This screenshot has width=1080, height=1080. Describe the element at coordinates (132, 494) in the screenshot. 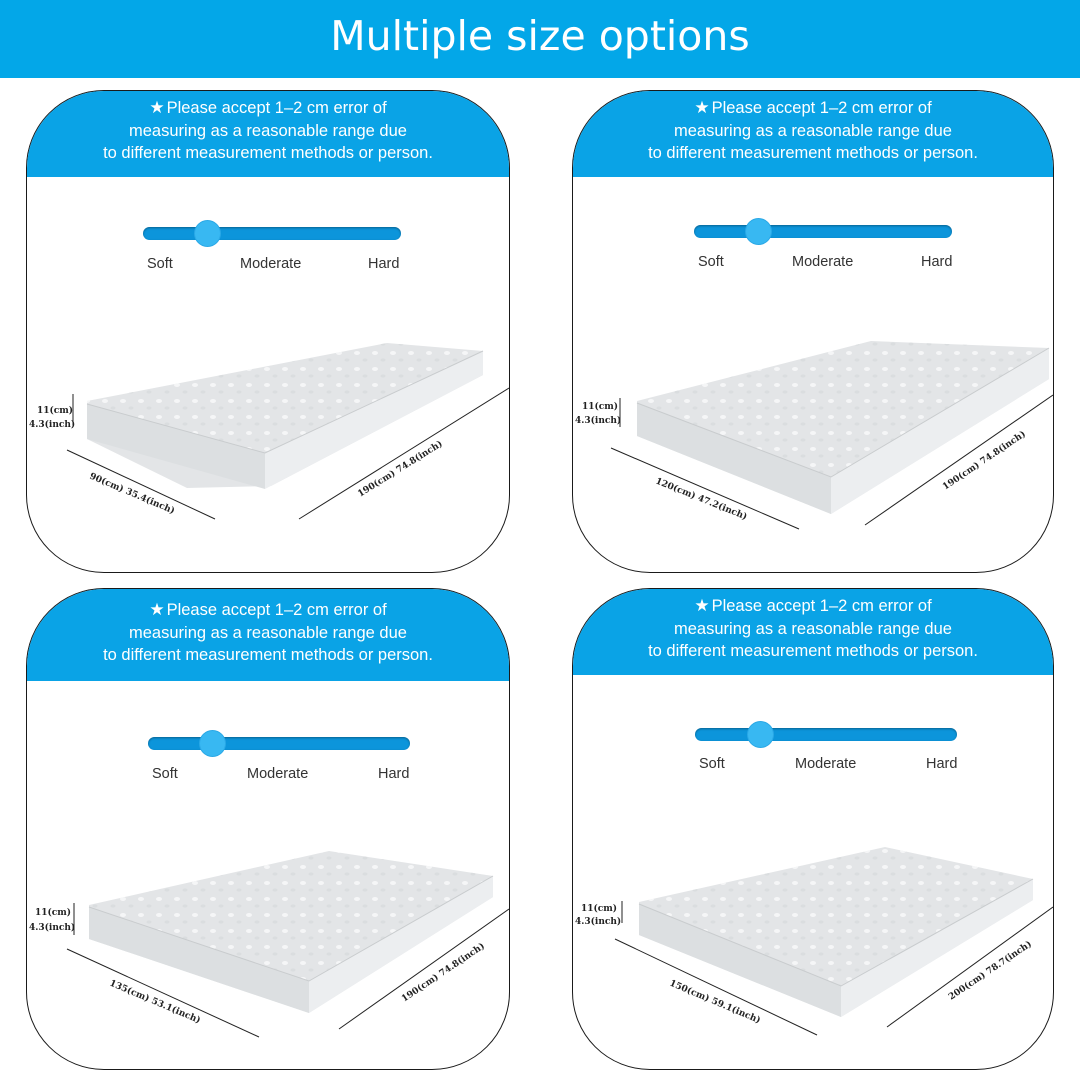

I see `width-label: 90(cm) 35.4(inch)` at that location.